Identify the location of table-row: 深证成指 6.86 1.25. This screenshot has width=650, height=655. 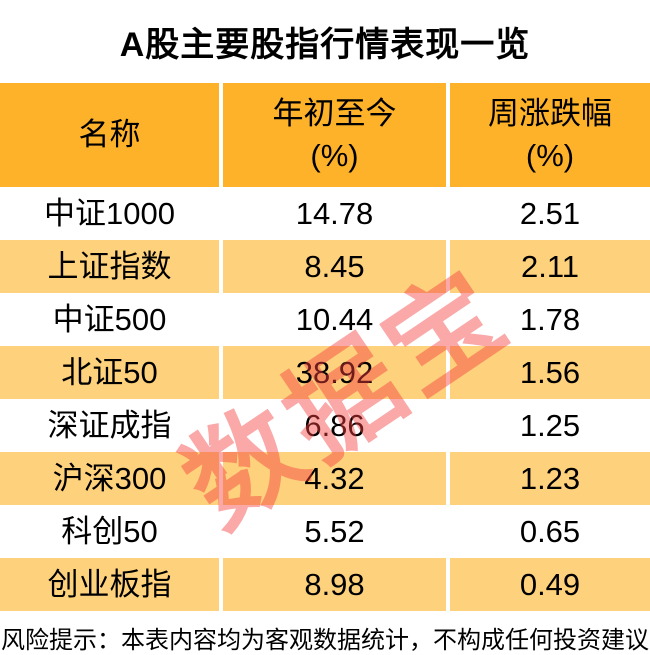
(325, 425).